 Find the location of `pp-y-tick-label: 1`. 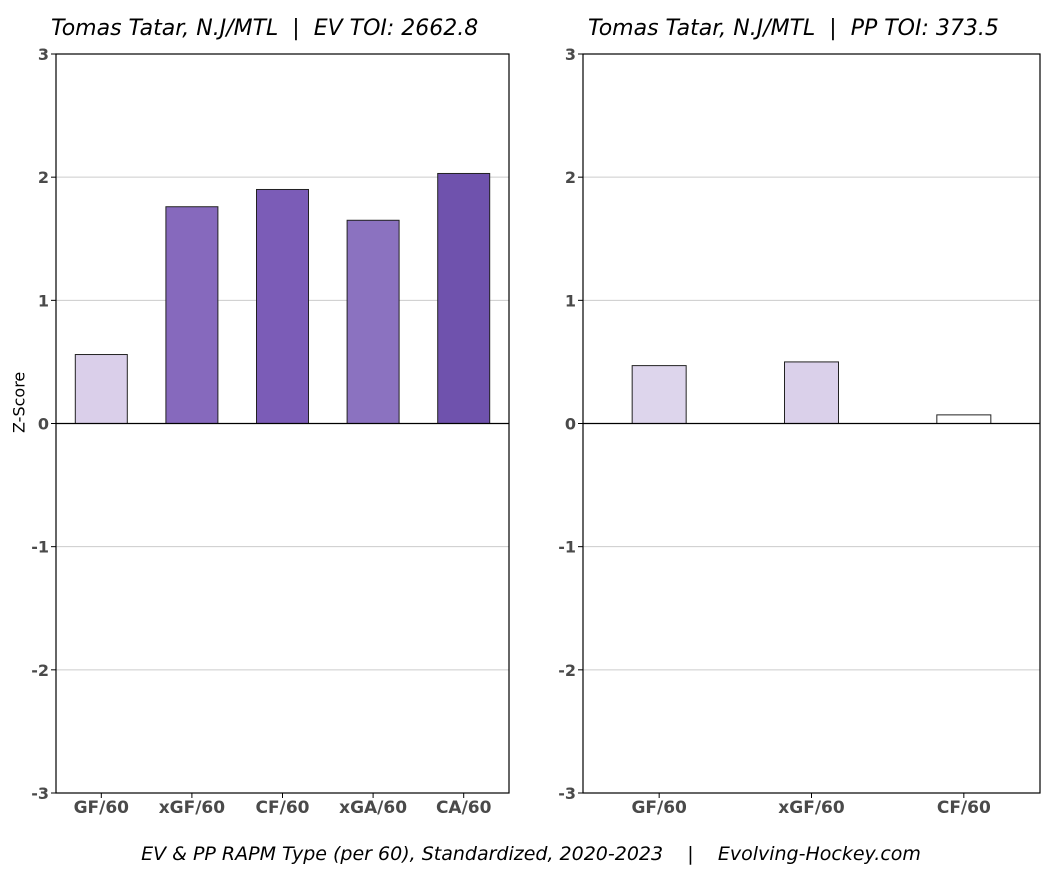

pp-y-tick-label: 1 is located at coordinates (570, 300).